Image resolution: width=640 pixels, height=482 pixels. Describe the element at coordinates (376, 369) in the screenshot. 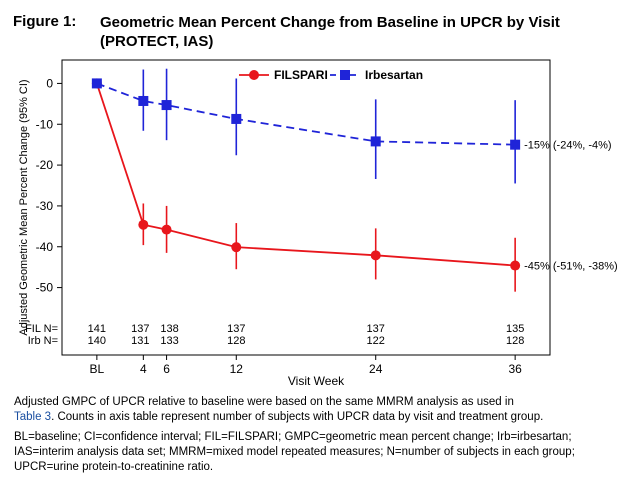

I see `x-tick-label: 24` at that location.